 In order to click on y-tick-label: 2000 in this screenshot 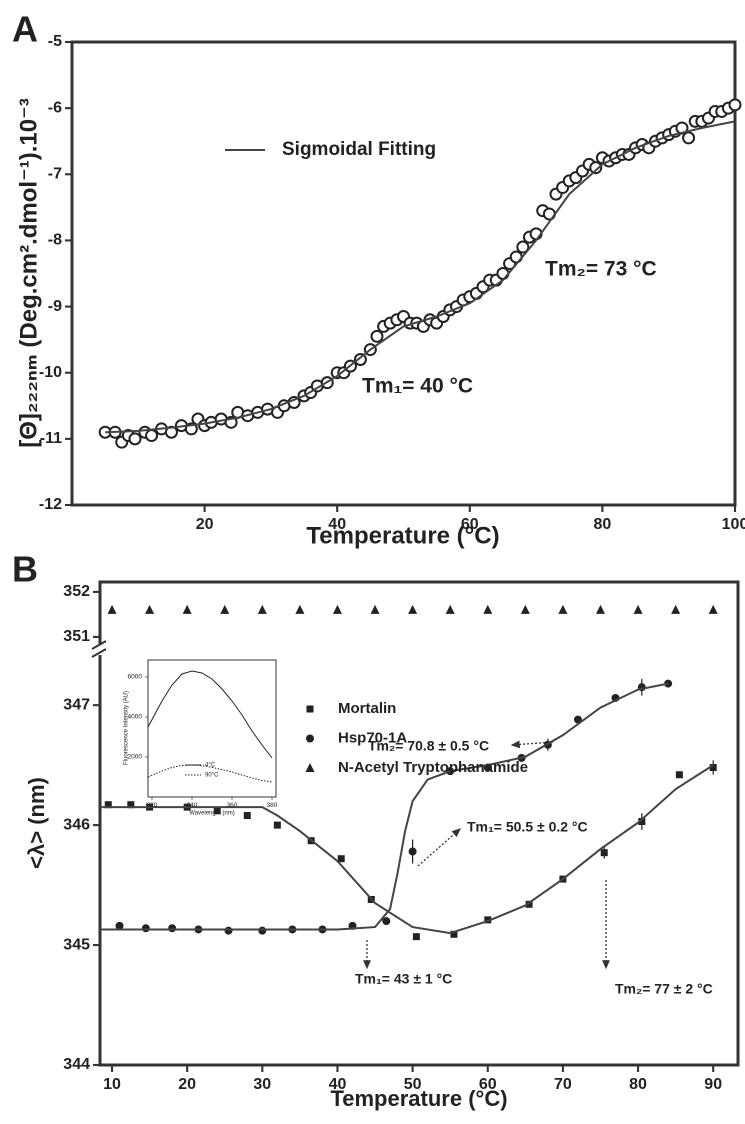, I will do `click(135, 757)`.